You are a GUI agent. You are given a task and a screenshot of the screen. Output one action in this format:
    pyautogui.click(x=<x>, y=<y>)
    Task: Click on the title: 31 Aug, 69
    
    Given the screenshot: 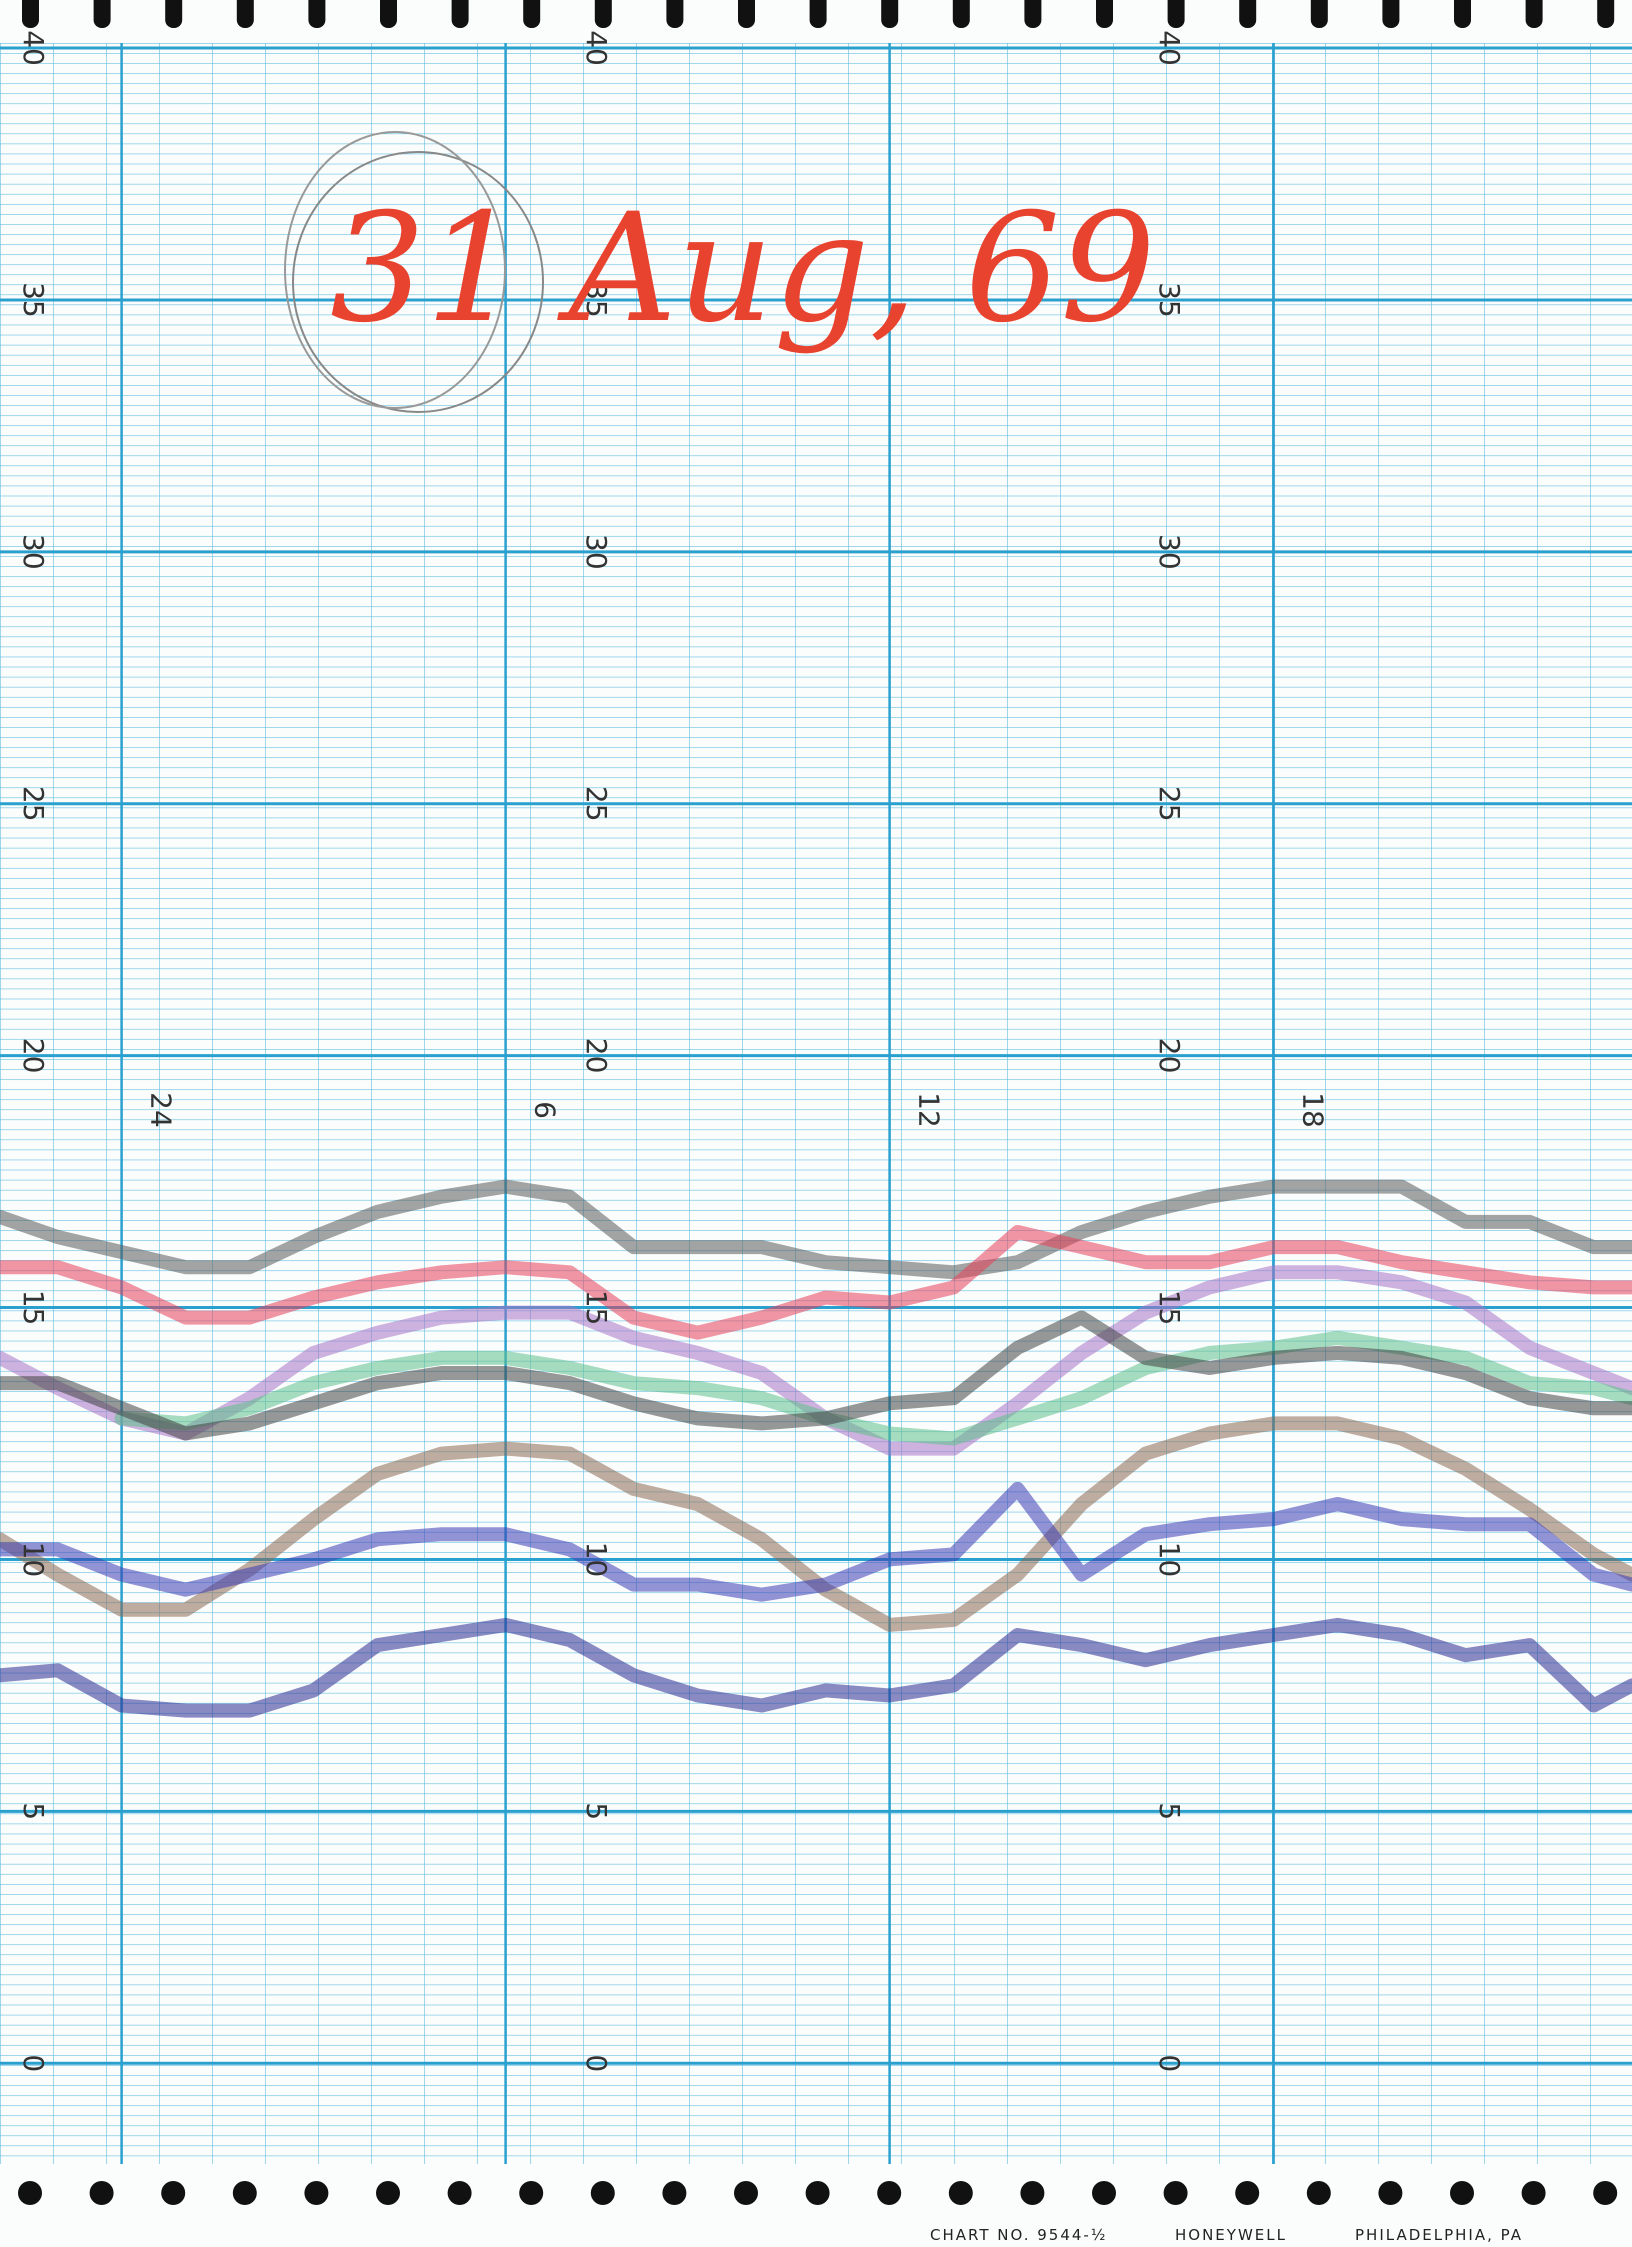 What is the action you would take?
    pyautogui.click(x=743, y=269)
    